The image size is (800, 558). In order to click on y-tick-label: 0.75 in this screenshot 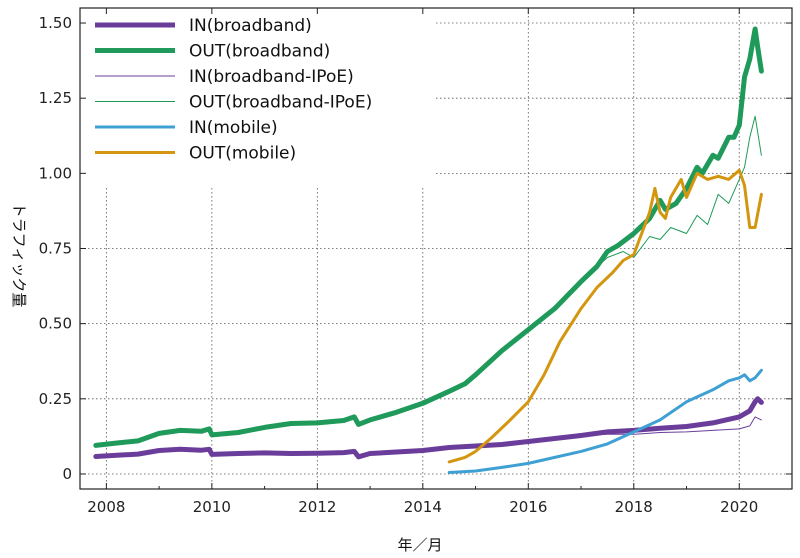, I will do `click(55, 249)`.